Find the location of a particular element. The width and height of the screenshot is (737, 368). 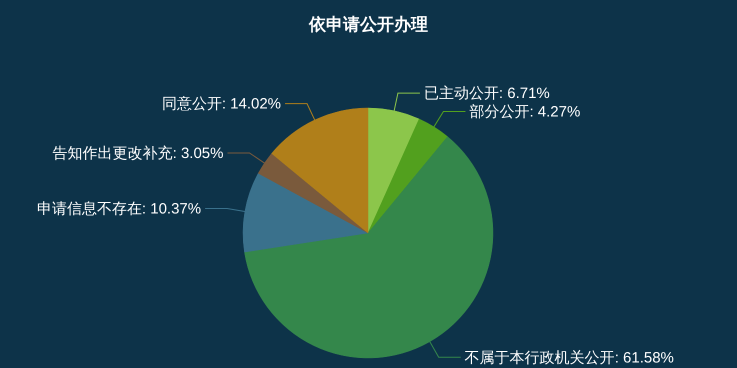

slice-label: 部分公开 is located at coordinates (499, 112).